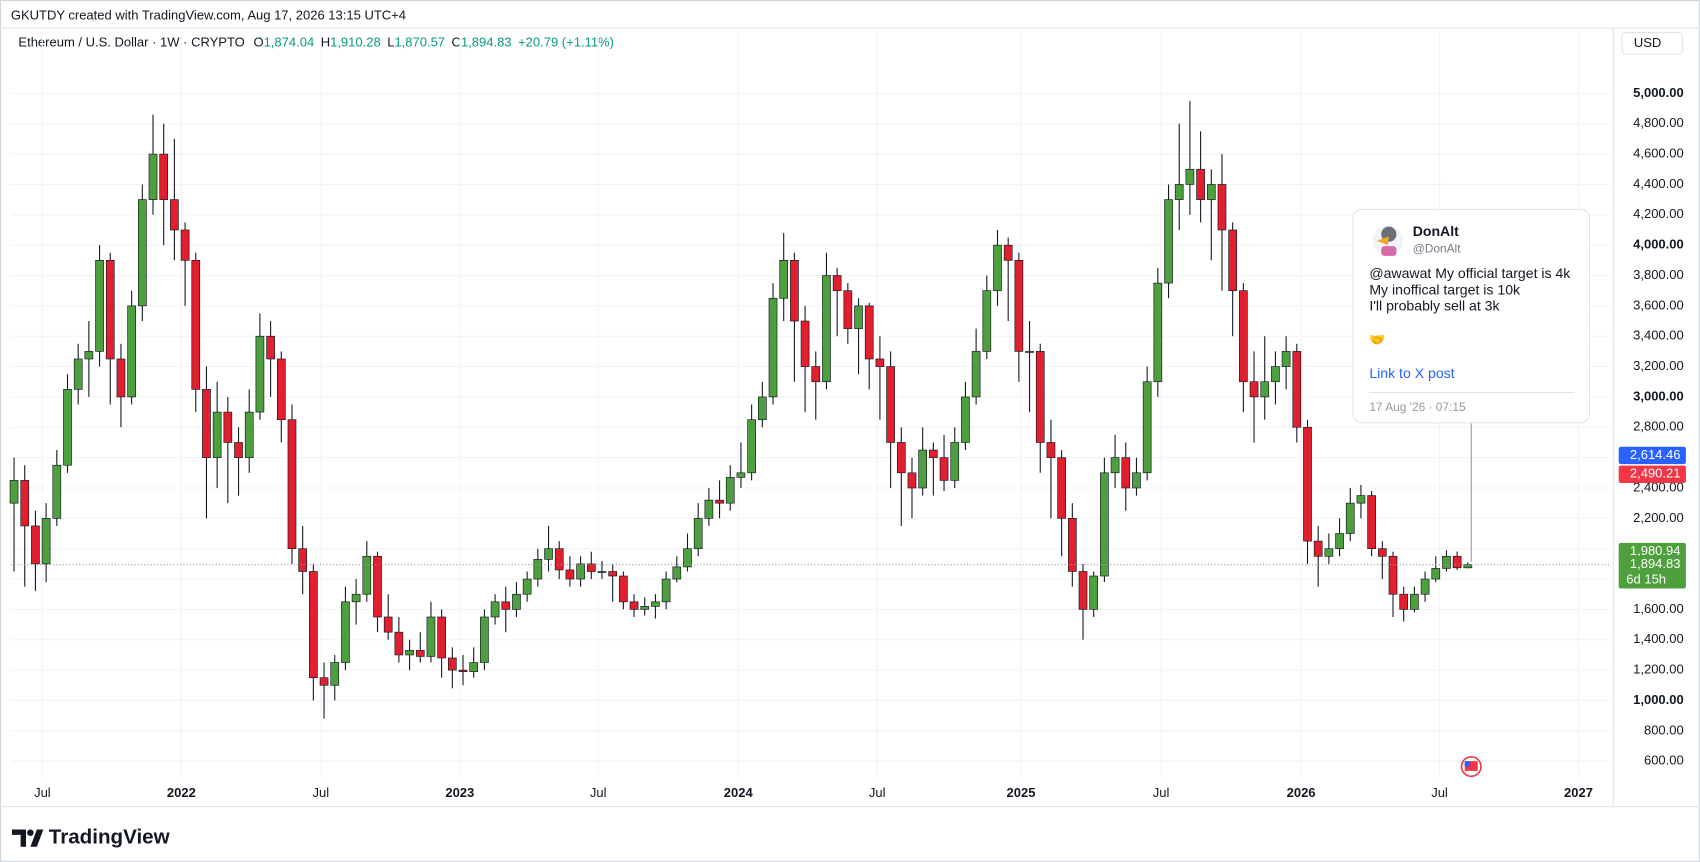 The image size is (1700, 862). What do you see at coordinates (1658, 517) in the screenshot?
I see `y-tick-label: 2,200.00` at bounding box center [1658, 517].